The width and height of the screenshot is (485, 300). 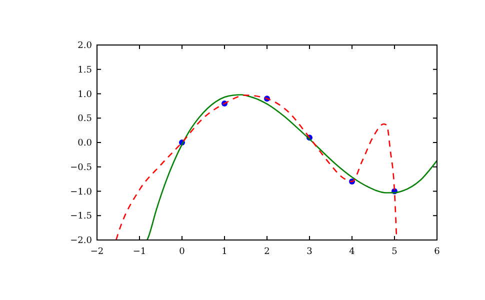 What do you see at coordinates (85, 70) in the screenshot?
I see `y-tick-label: 1.5` at bounding box center [85, 70].